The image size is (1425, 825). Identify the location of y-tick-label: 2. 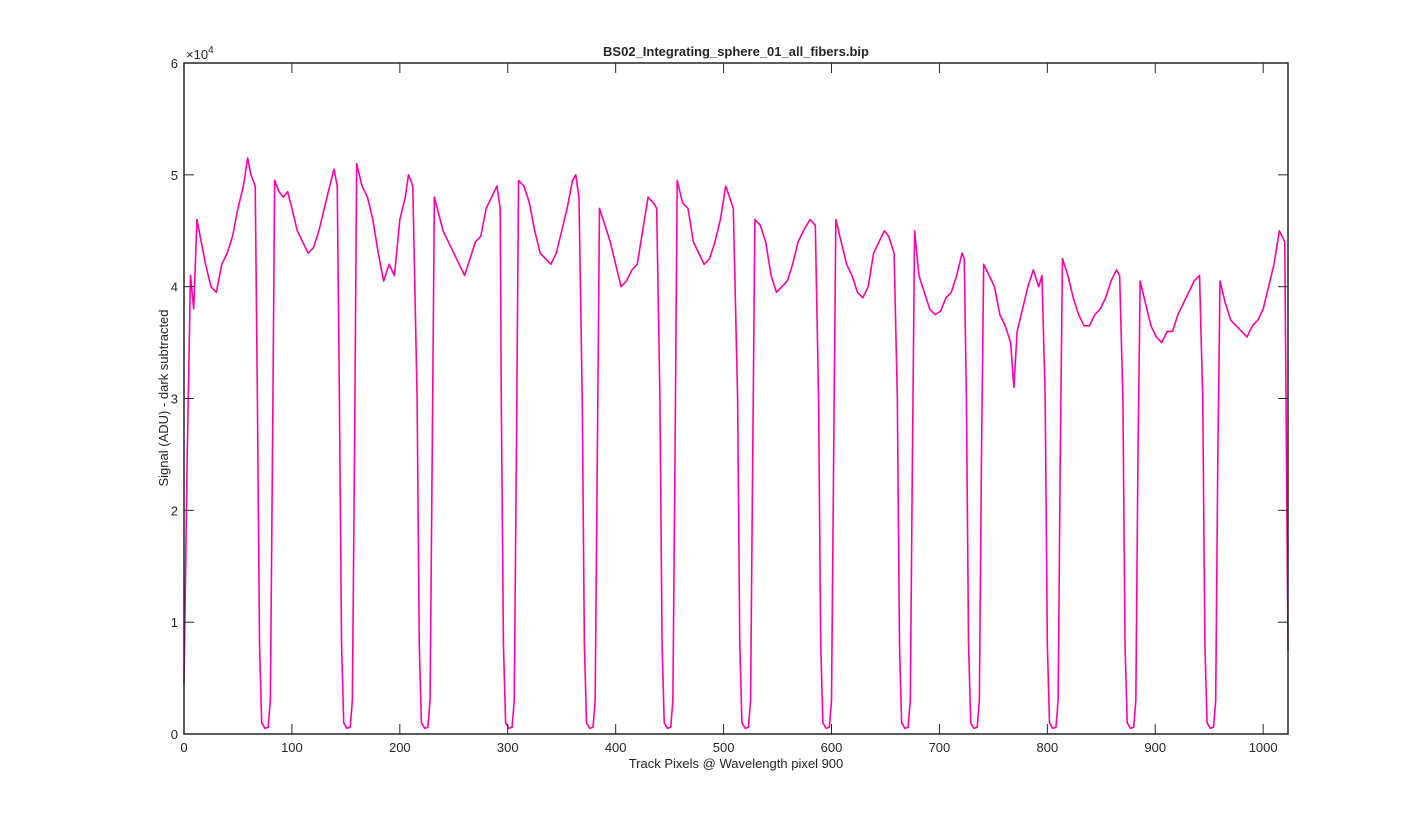
(174, 510).